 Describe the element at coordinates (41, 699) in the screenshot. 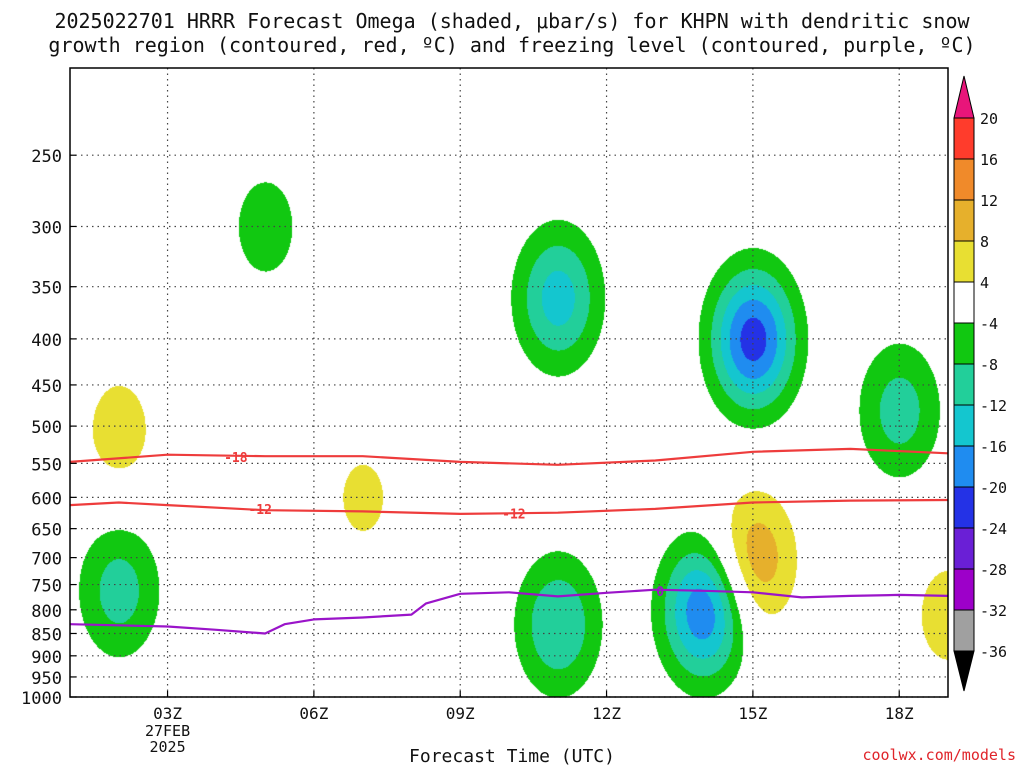

I see `y-tick-label: 1000` at that location.